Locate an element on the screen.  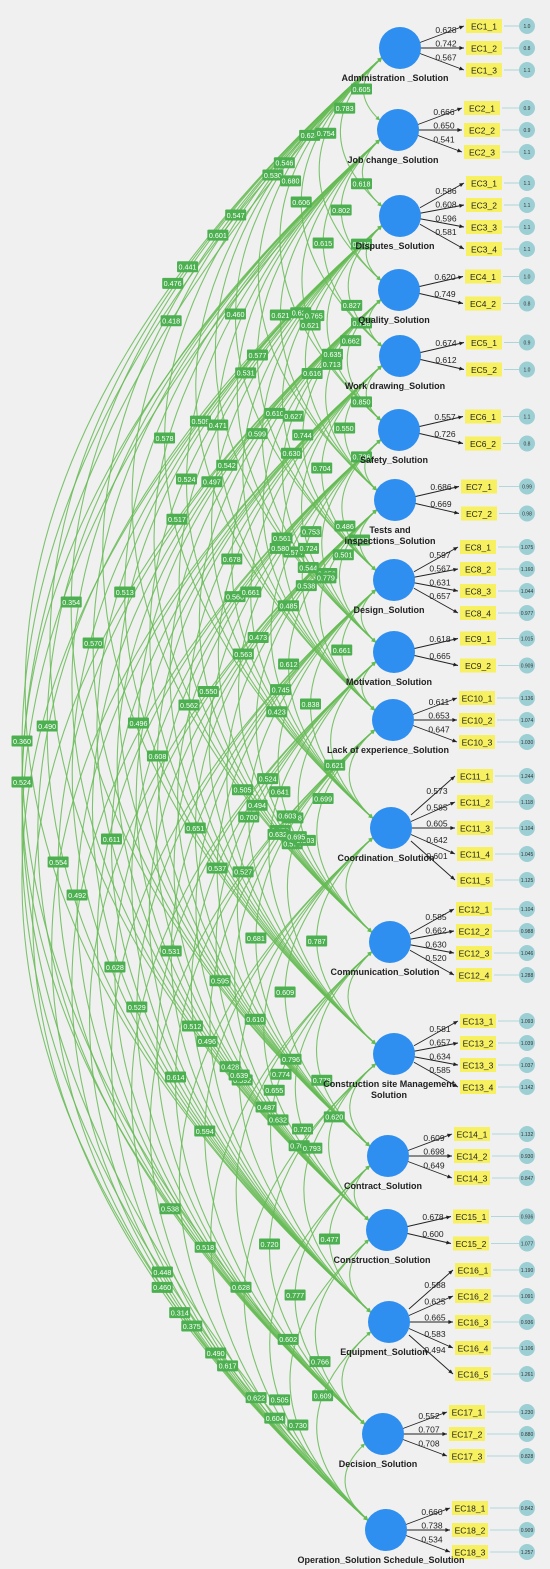
correlation-label: 0.492 is located at coordinates (77, 895).